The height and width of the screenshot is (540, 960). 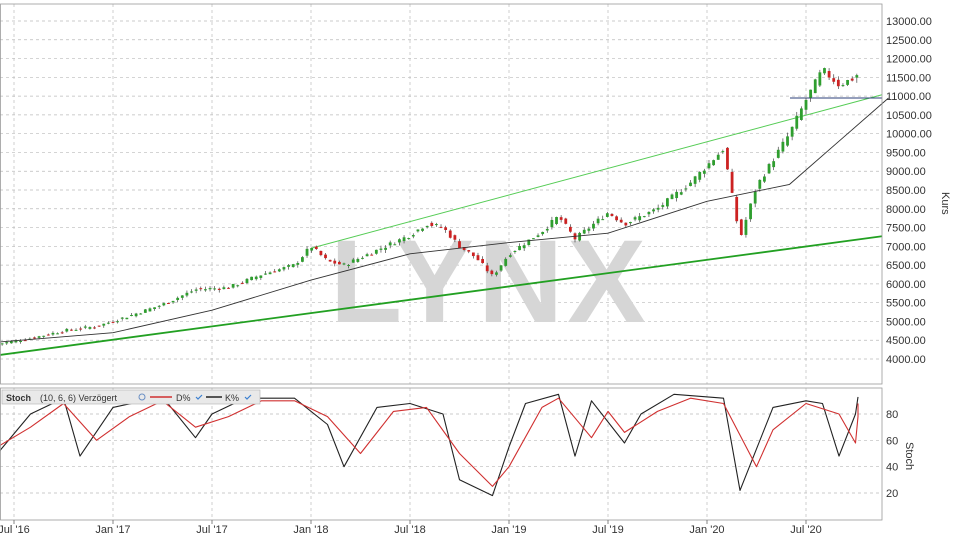 I want to click on price-tick-label: 6000.00, so click(x=906, y=285).